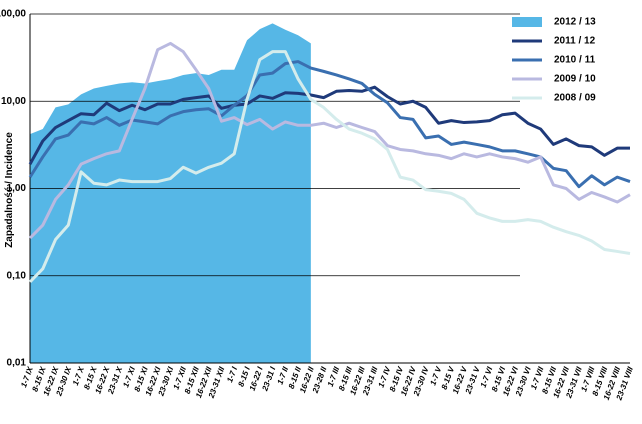 This screenshot has width=642, height=424. I want to click on legend-label: 2010 / 11, so click(575, 60).